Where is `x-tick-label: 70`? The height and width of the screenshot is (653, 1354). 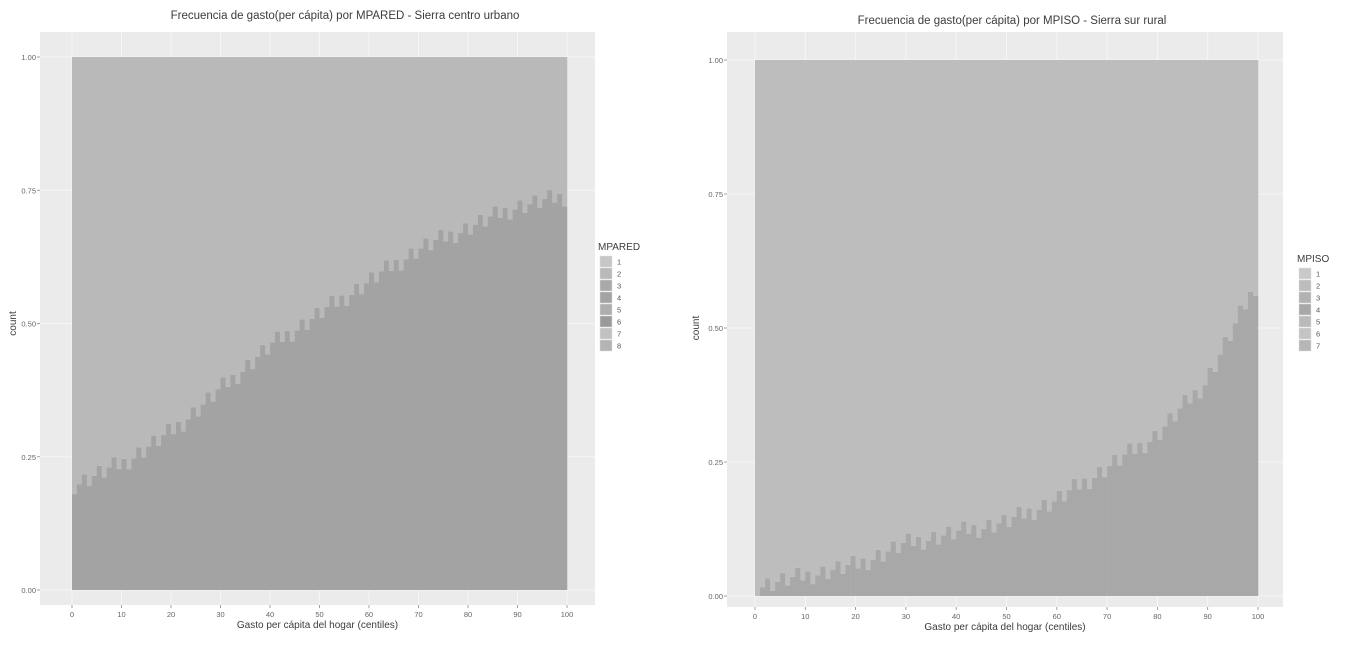 x-tick-label: 70 is located at coordinates (1107, 616).